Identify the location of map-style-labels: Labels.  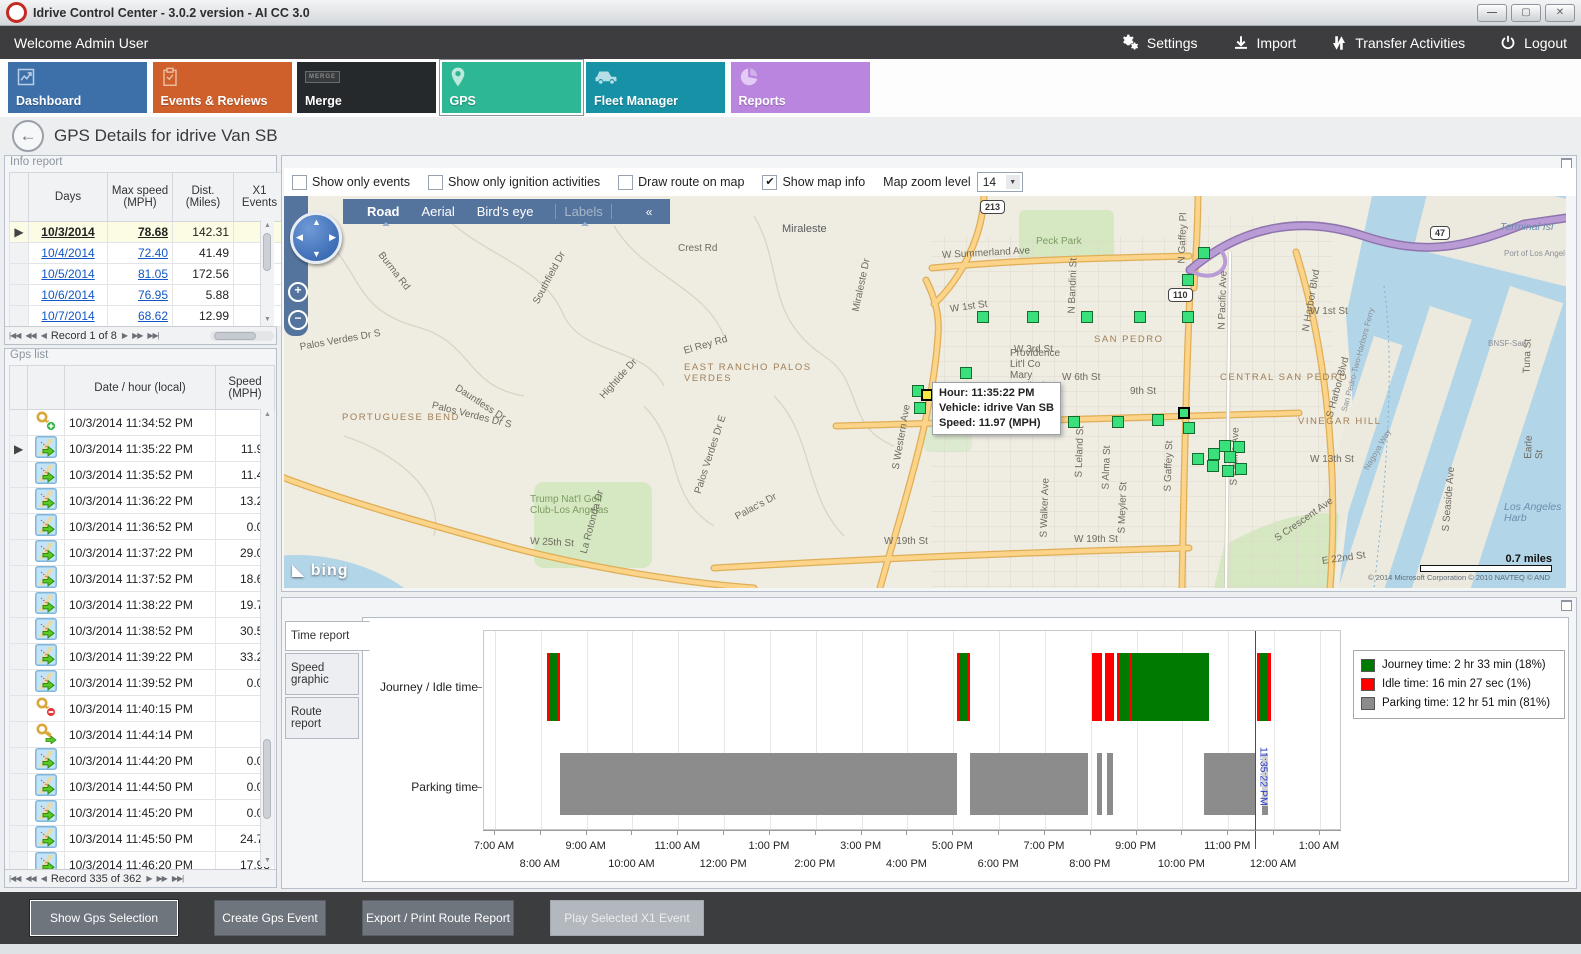
(583, 215).